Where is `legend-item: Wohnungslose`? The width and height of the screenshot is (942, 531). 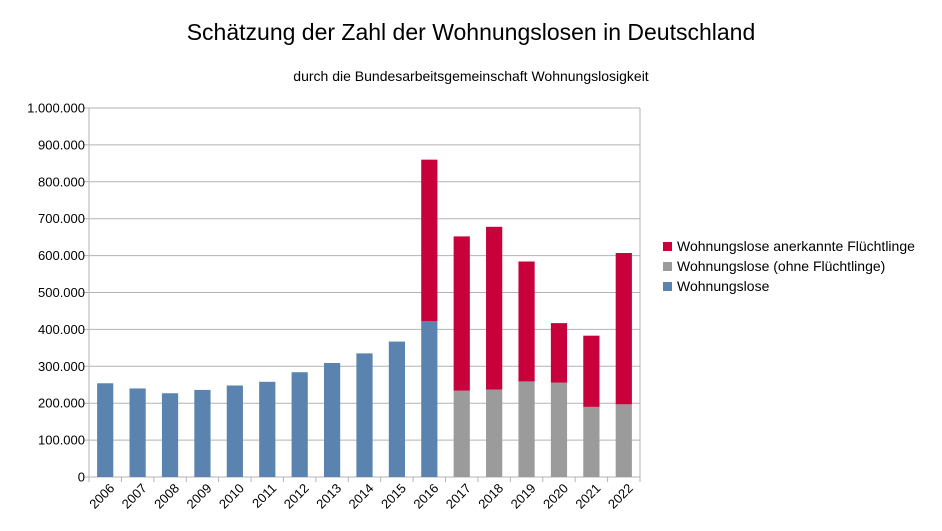 legend-item: Wohnungslose is located at coordinates (789, 286).